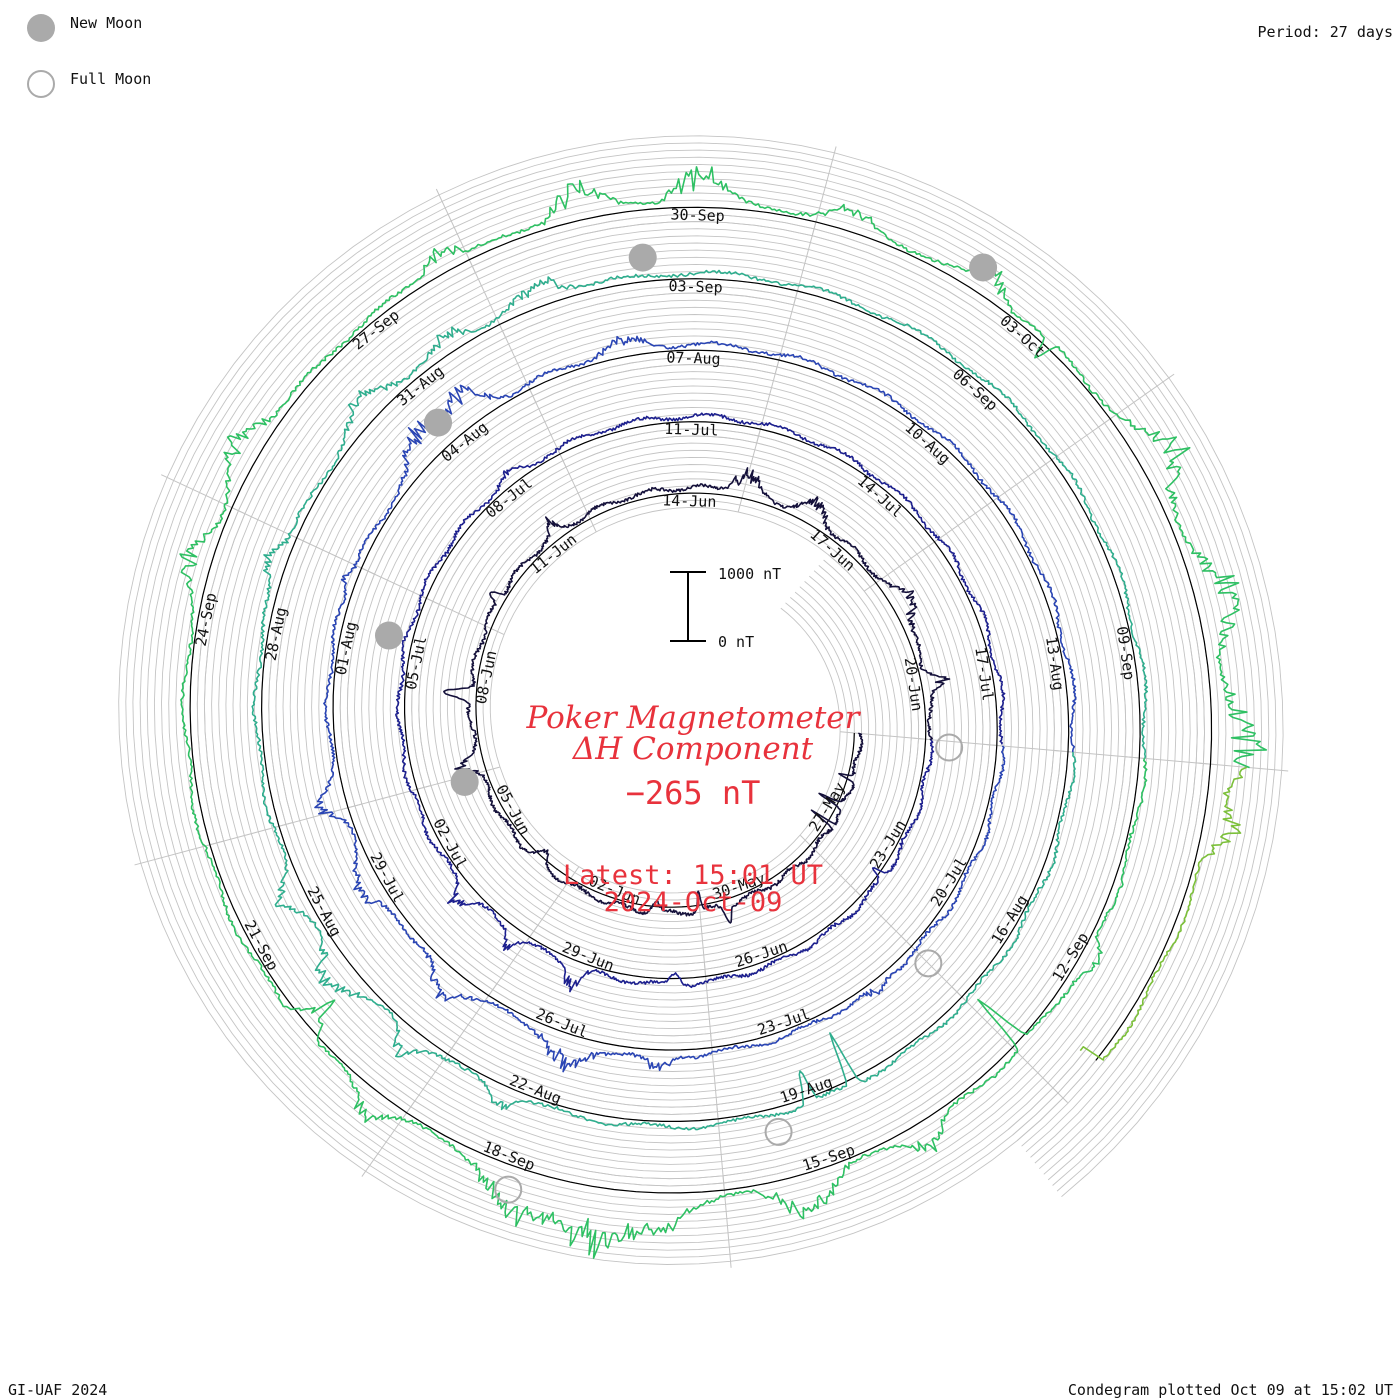 This screenshot has width=1400, height=1400. What do you see at coordinates (509, 1156) in the screenshot?
I see `date-label: 18-Sep` at bounding box center [509, 1156].